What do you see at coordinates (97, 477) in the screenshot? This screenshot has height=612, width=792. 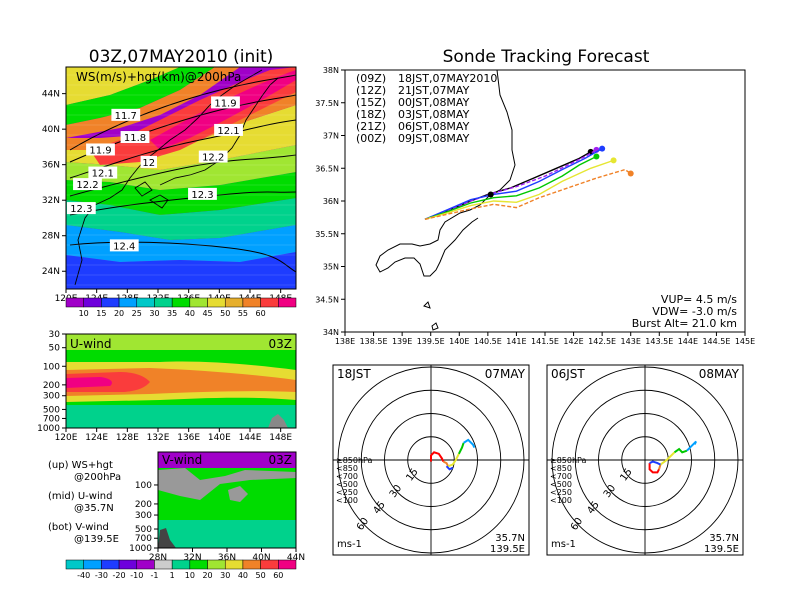 I see `note-up-sub: @200hPa` at bounding box center [97, 477].